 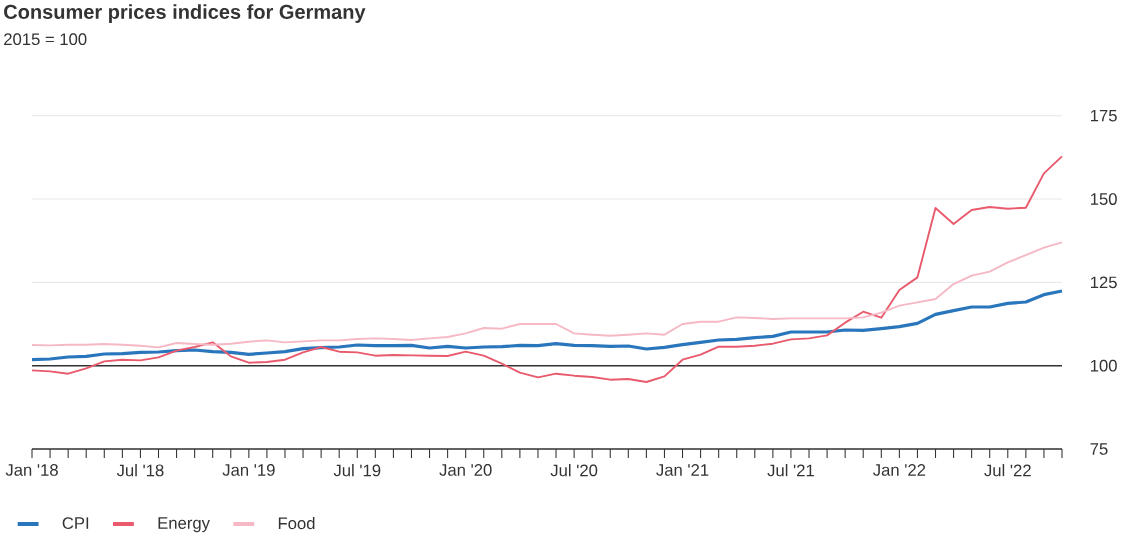 I want to click on legend-label: Food, so click(x=296, y=523).